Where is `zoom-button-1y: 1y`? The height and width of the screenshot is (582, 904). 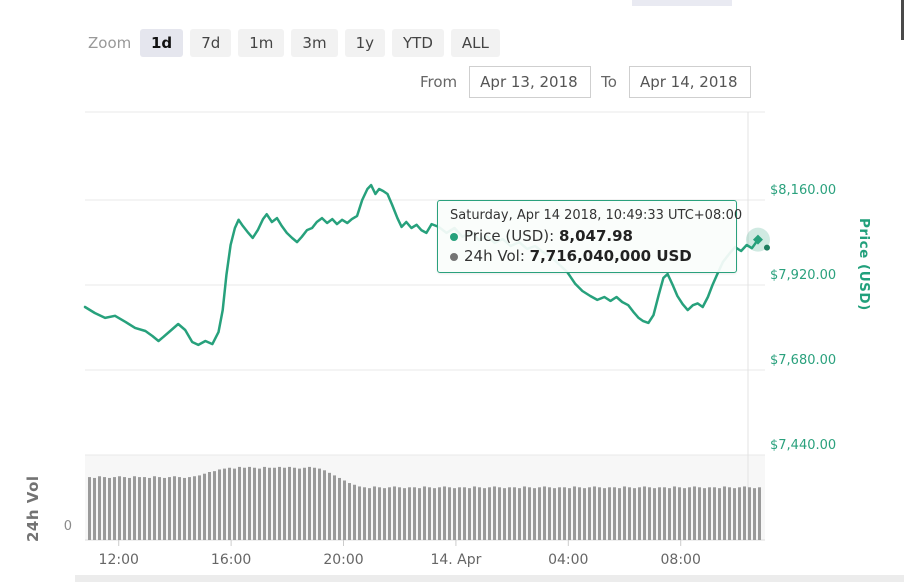
zoom-button-1y: 1y is located at coordinates (364, 43).